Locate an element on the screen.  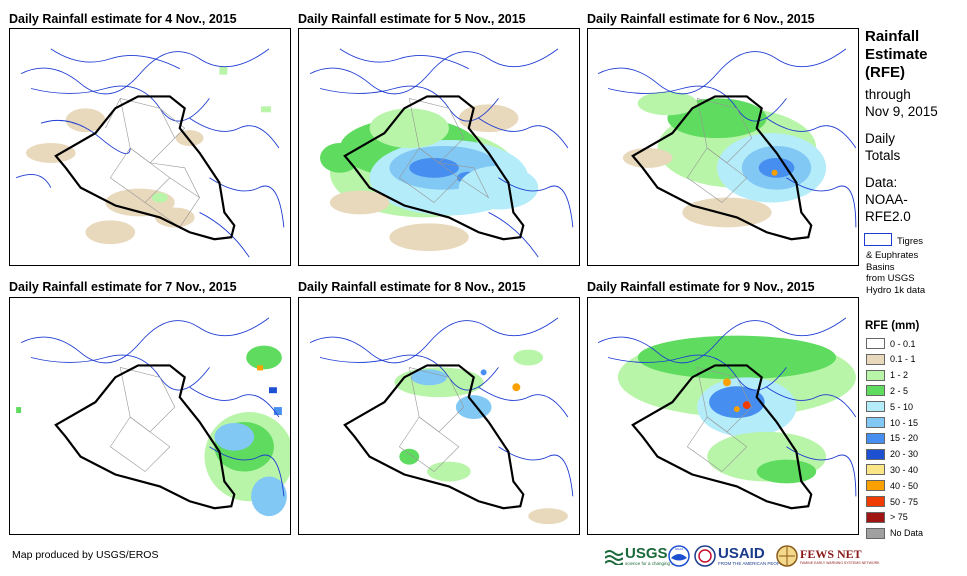
side-data-line2: NOAA- is located at coordinates (886, 199).